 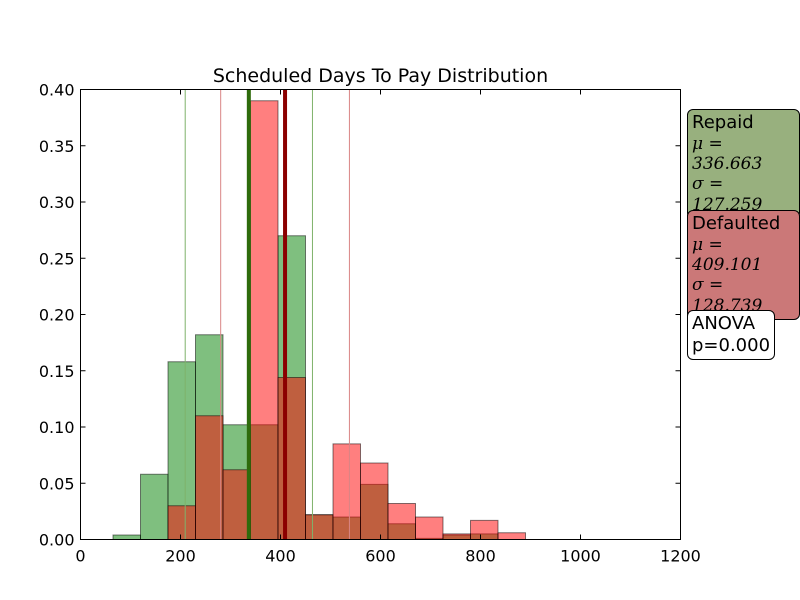 I want to click on x-tick-label: 600, so click(x=380, y=556).